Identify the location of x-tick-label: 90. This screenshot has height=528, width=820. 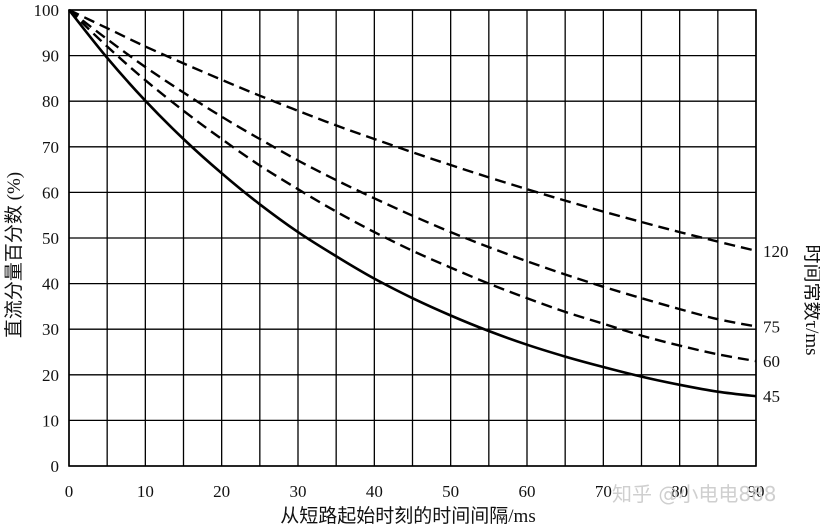
(756, 491).